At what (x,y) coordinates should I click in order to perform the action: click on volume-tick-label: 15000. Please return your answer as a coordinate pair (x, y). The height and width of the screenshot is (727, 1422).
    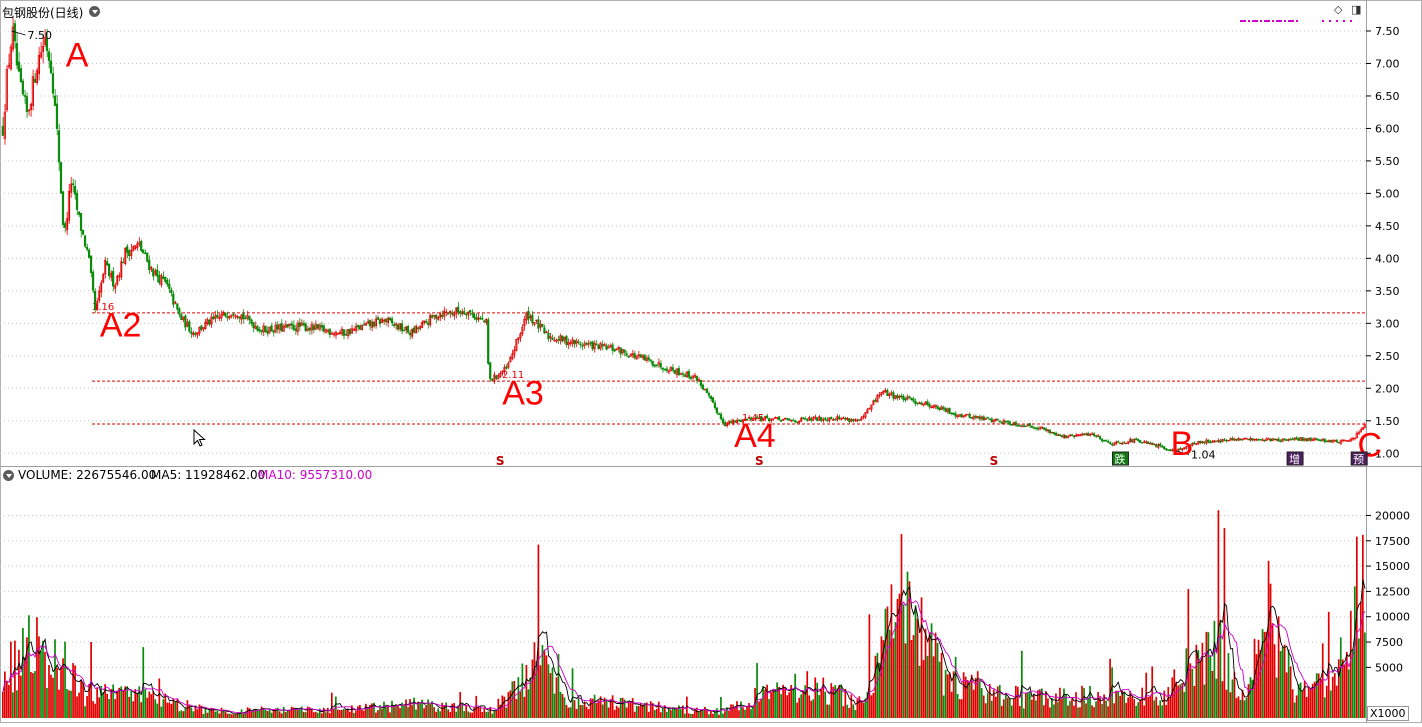
    Looking at the image, I should click on (1392, 566).